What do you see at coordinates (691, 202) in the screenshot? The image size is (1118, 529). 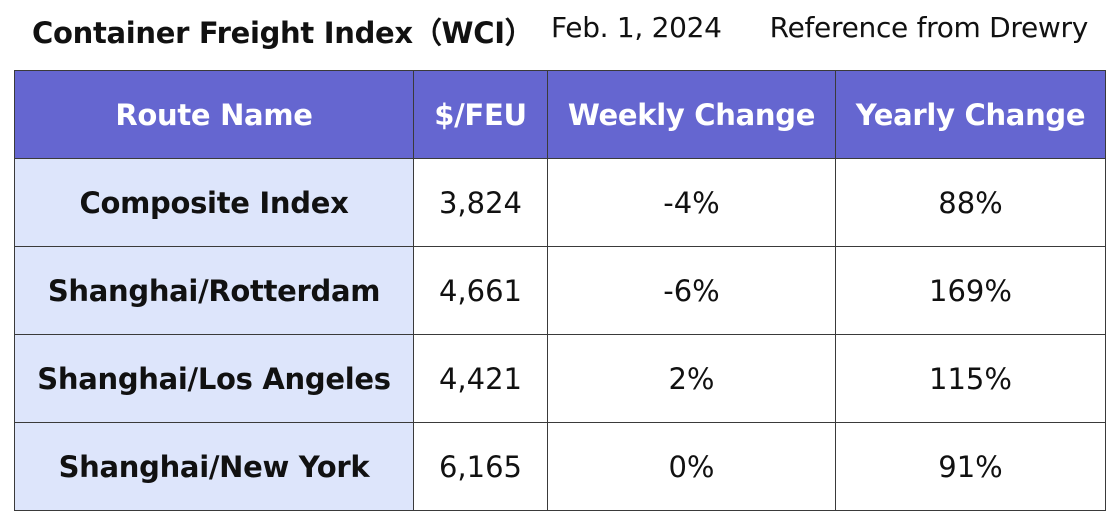 I see `weekly-change-cell: -4%` at bounding box center [691, 202].